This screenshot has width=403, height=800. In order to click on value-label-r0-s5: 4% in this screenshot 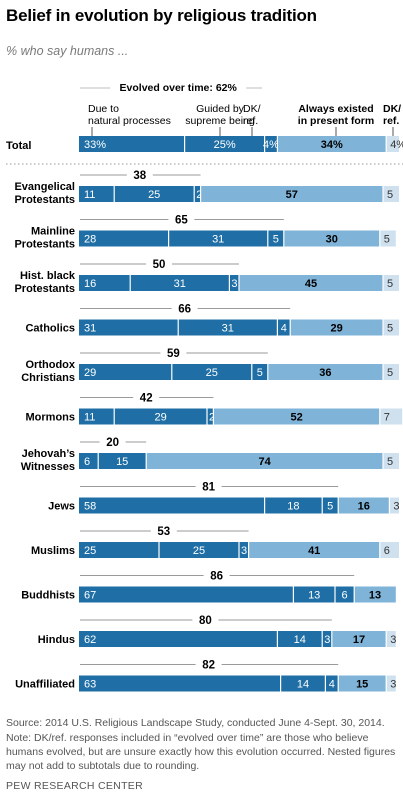, I will do `click(396, 145)`.